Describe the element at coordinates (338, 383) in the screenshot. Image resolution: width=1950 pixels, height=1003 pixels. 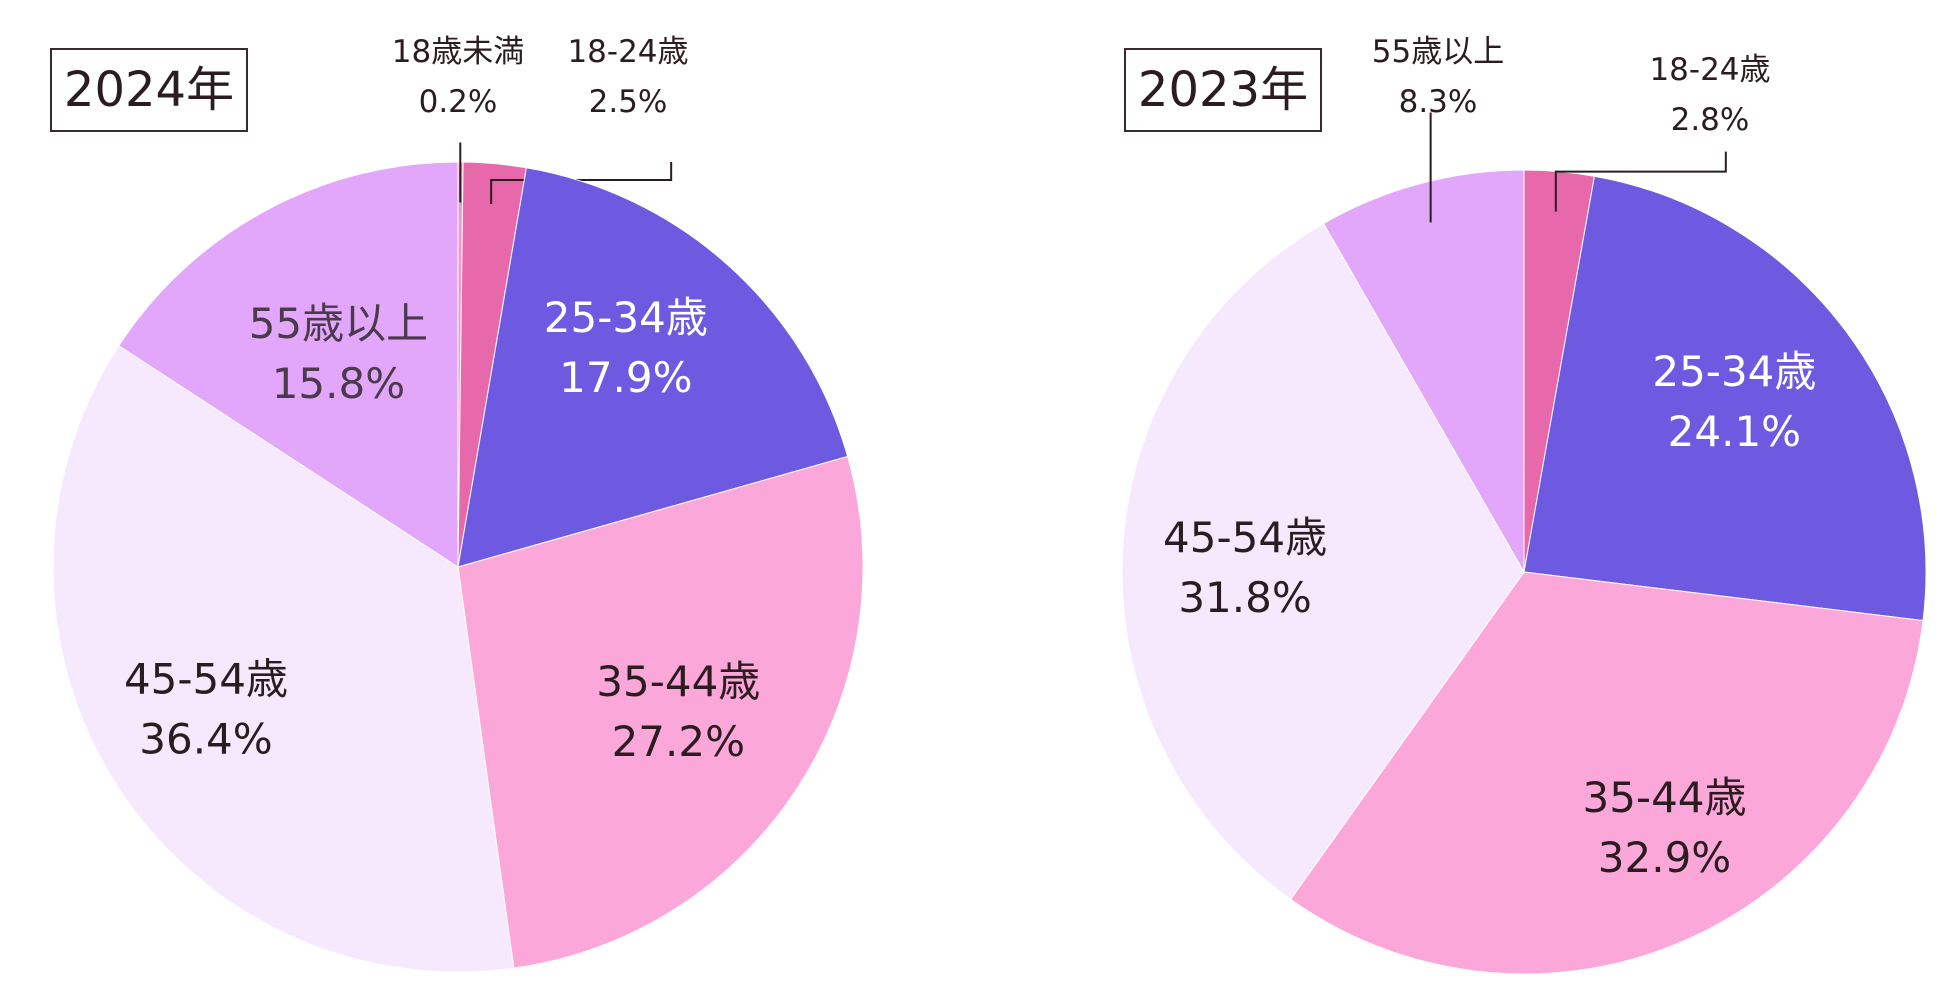
I see `slice-value-label: 15.8%` at that location.